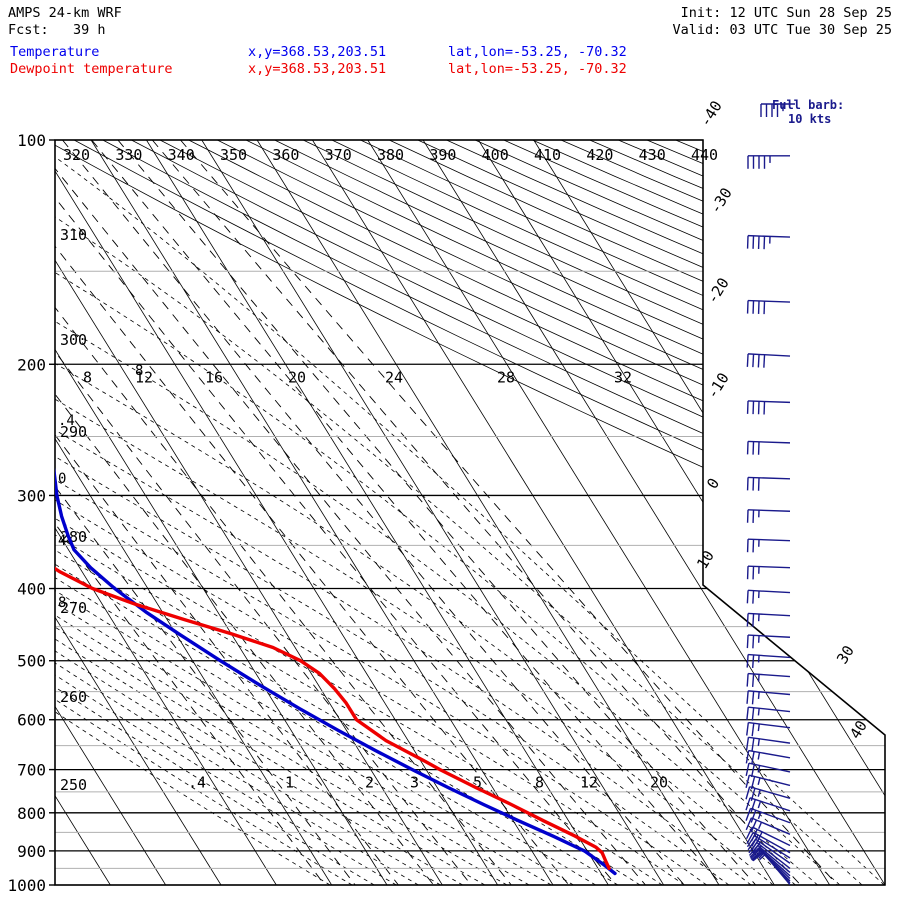 The height and width of the screenshot is (900, 900). What do you see at coordinates (181, 155) in the screenshot?
I see `theta-top-label: 340` at bounding box center [181, 155].